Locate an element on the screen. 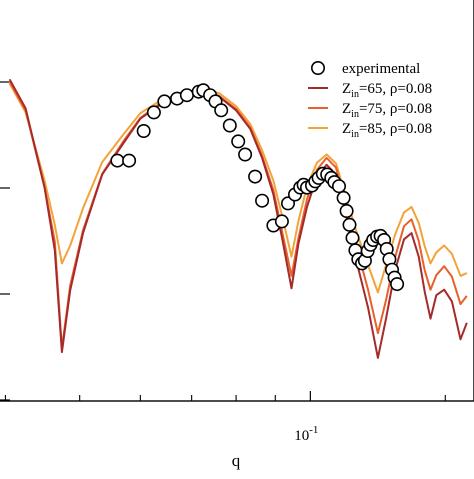 The height and width of the screenshot is (479, 474). x-tick-label-base: 10 is located at coordinates (301, 436).